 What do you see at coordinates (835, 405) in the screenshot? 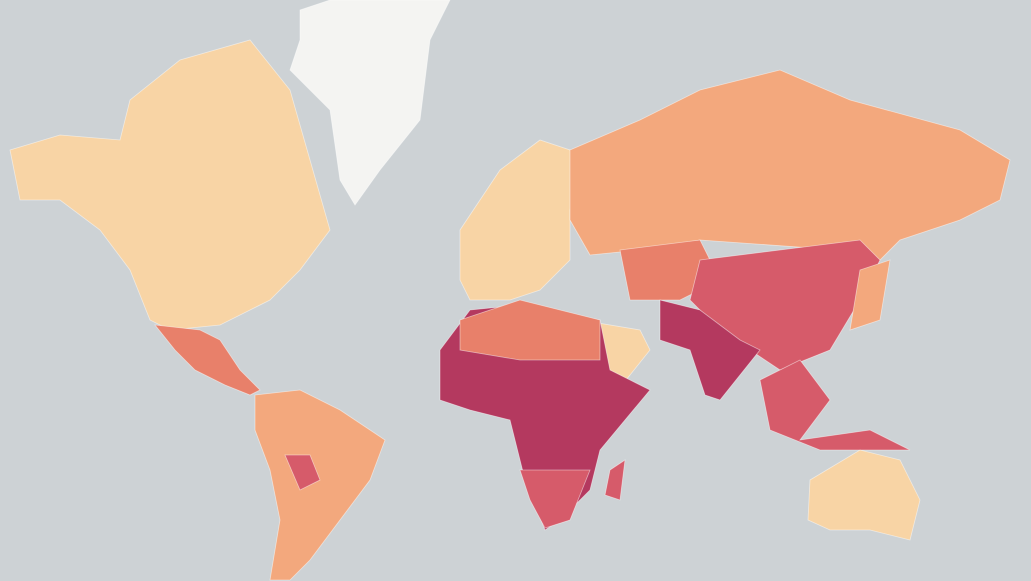
I see `southeast-asia` at bounding box center [835, 405].